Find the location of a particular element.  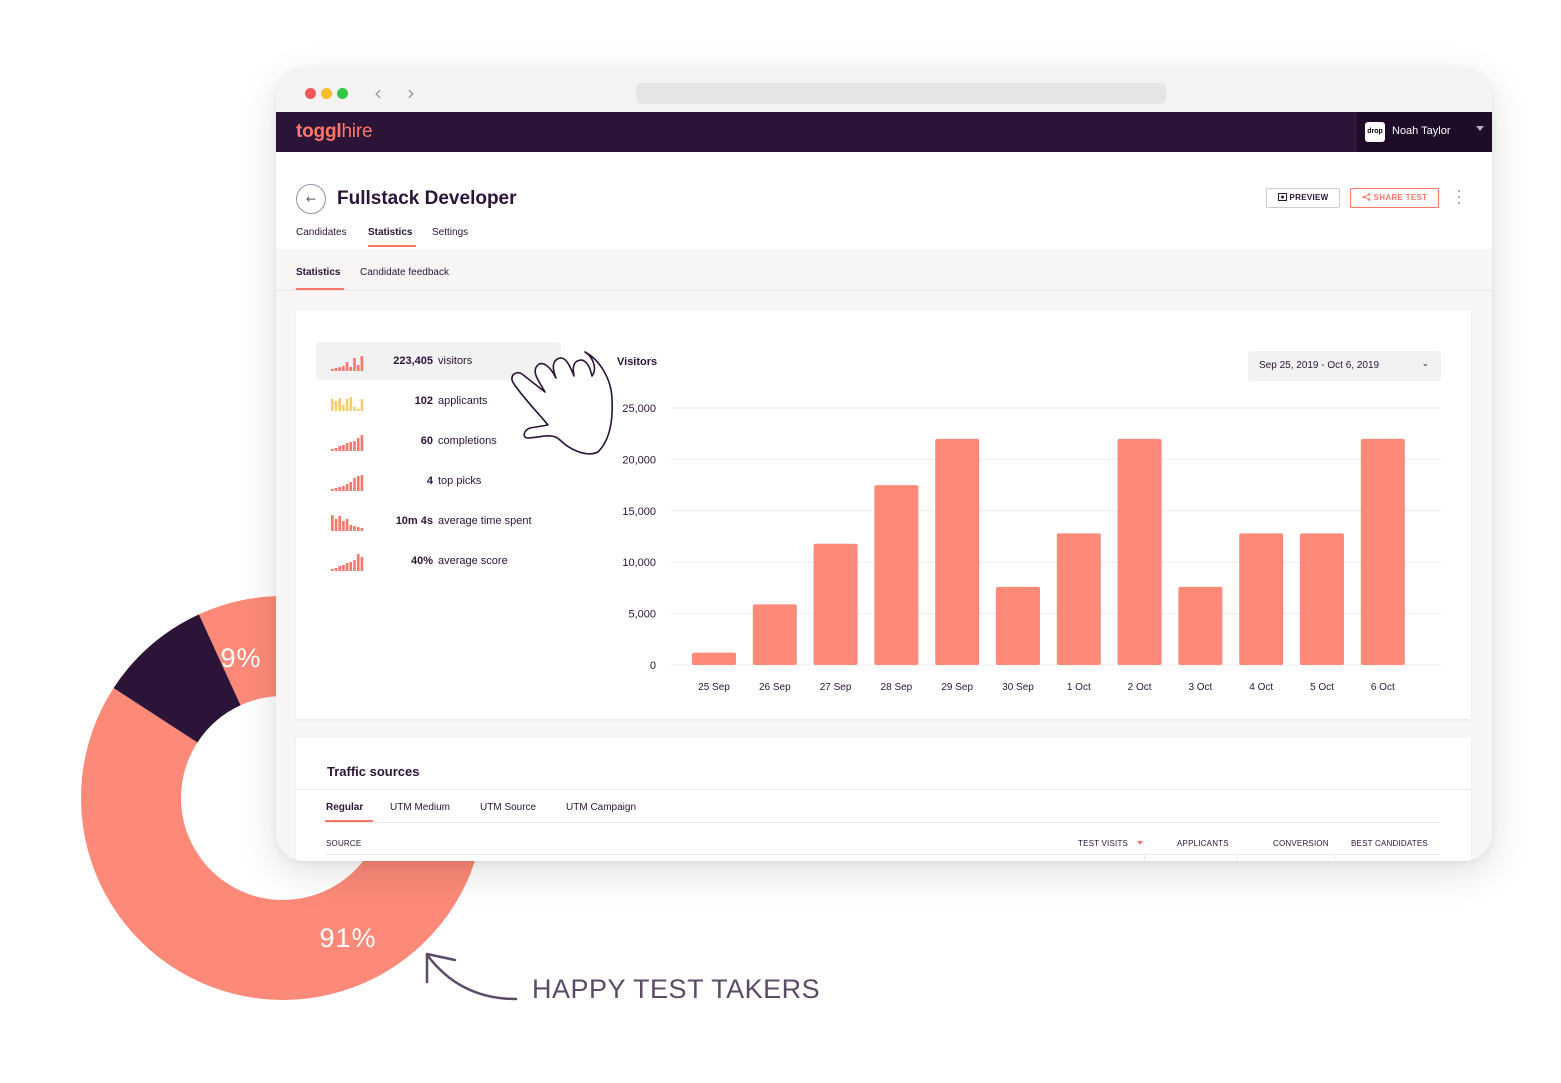

user-name: Noah Taylor is located at coordinates (1421, 131).